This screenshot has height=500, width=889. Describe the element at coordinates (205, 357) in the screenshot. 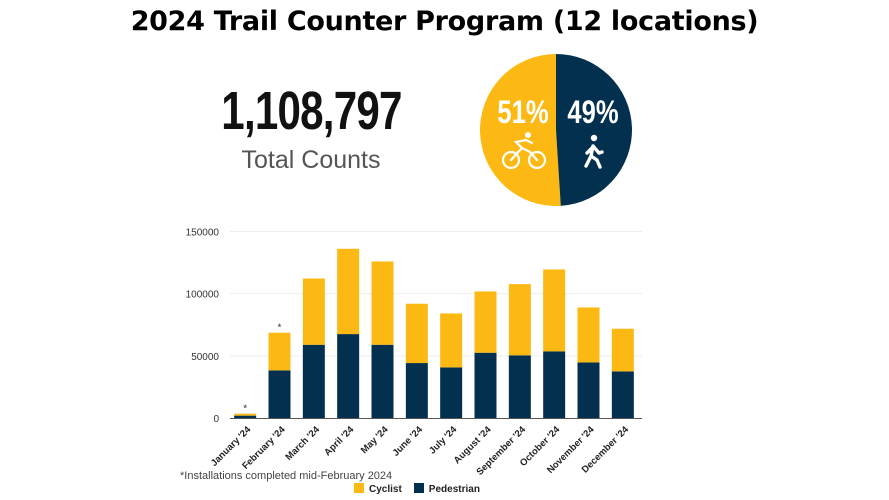

I see `y-tick-label: 50000` at that location.